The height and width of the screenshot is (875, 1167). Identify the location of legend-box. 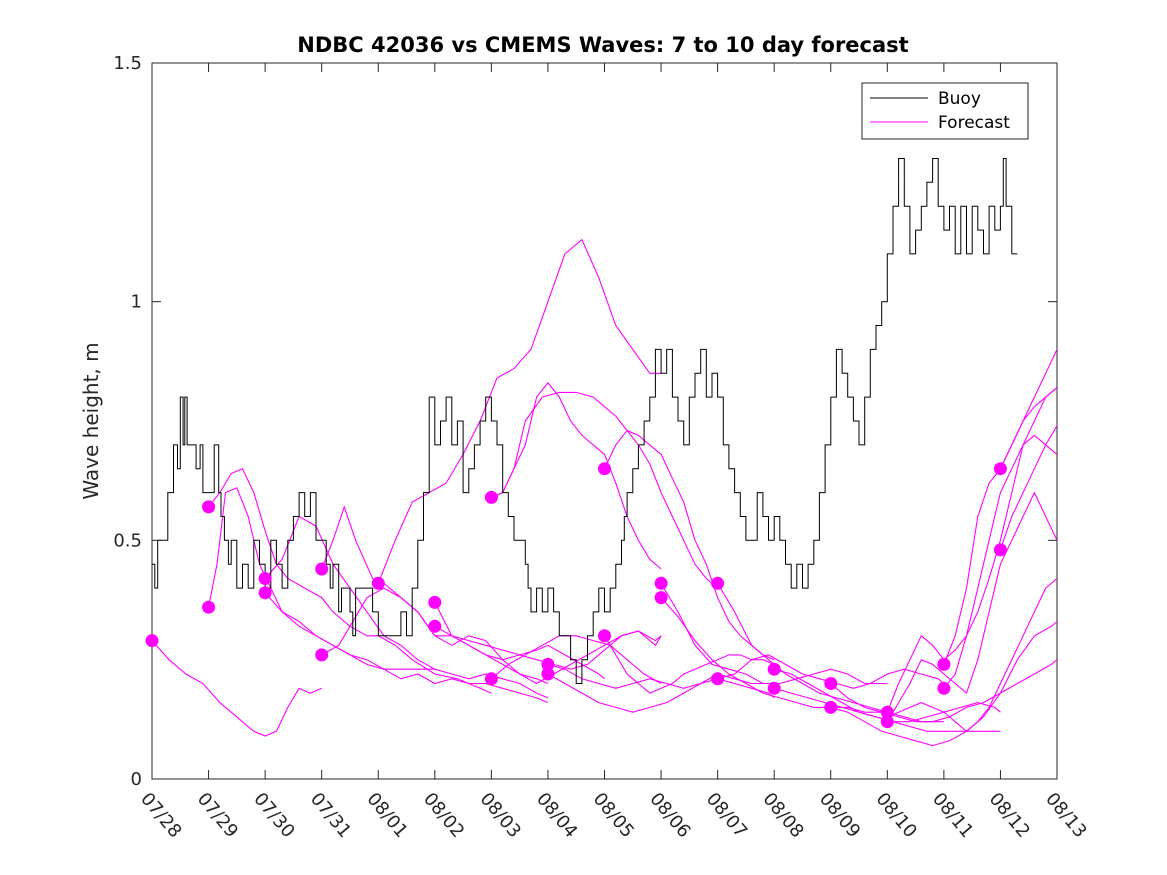
(945, 111).